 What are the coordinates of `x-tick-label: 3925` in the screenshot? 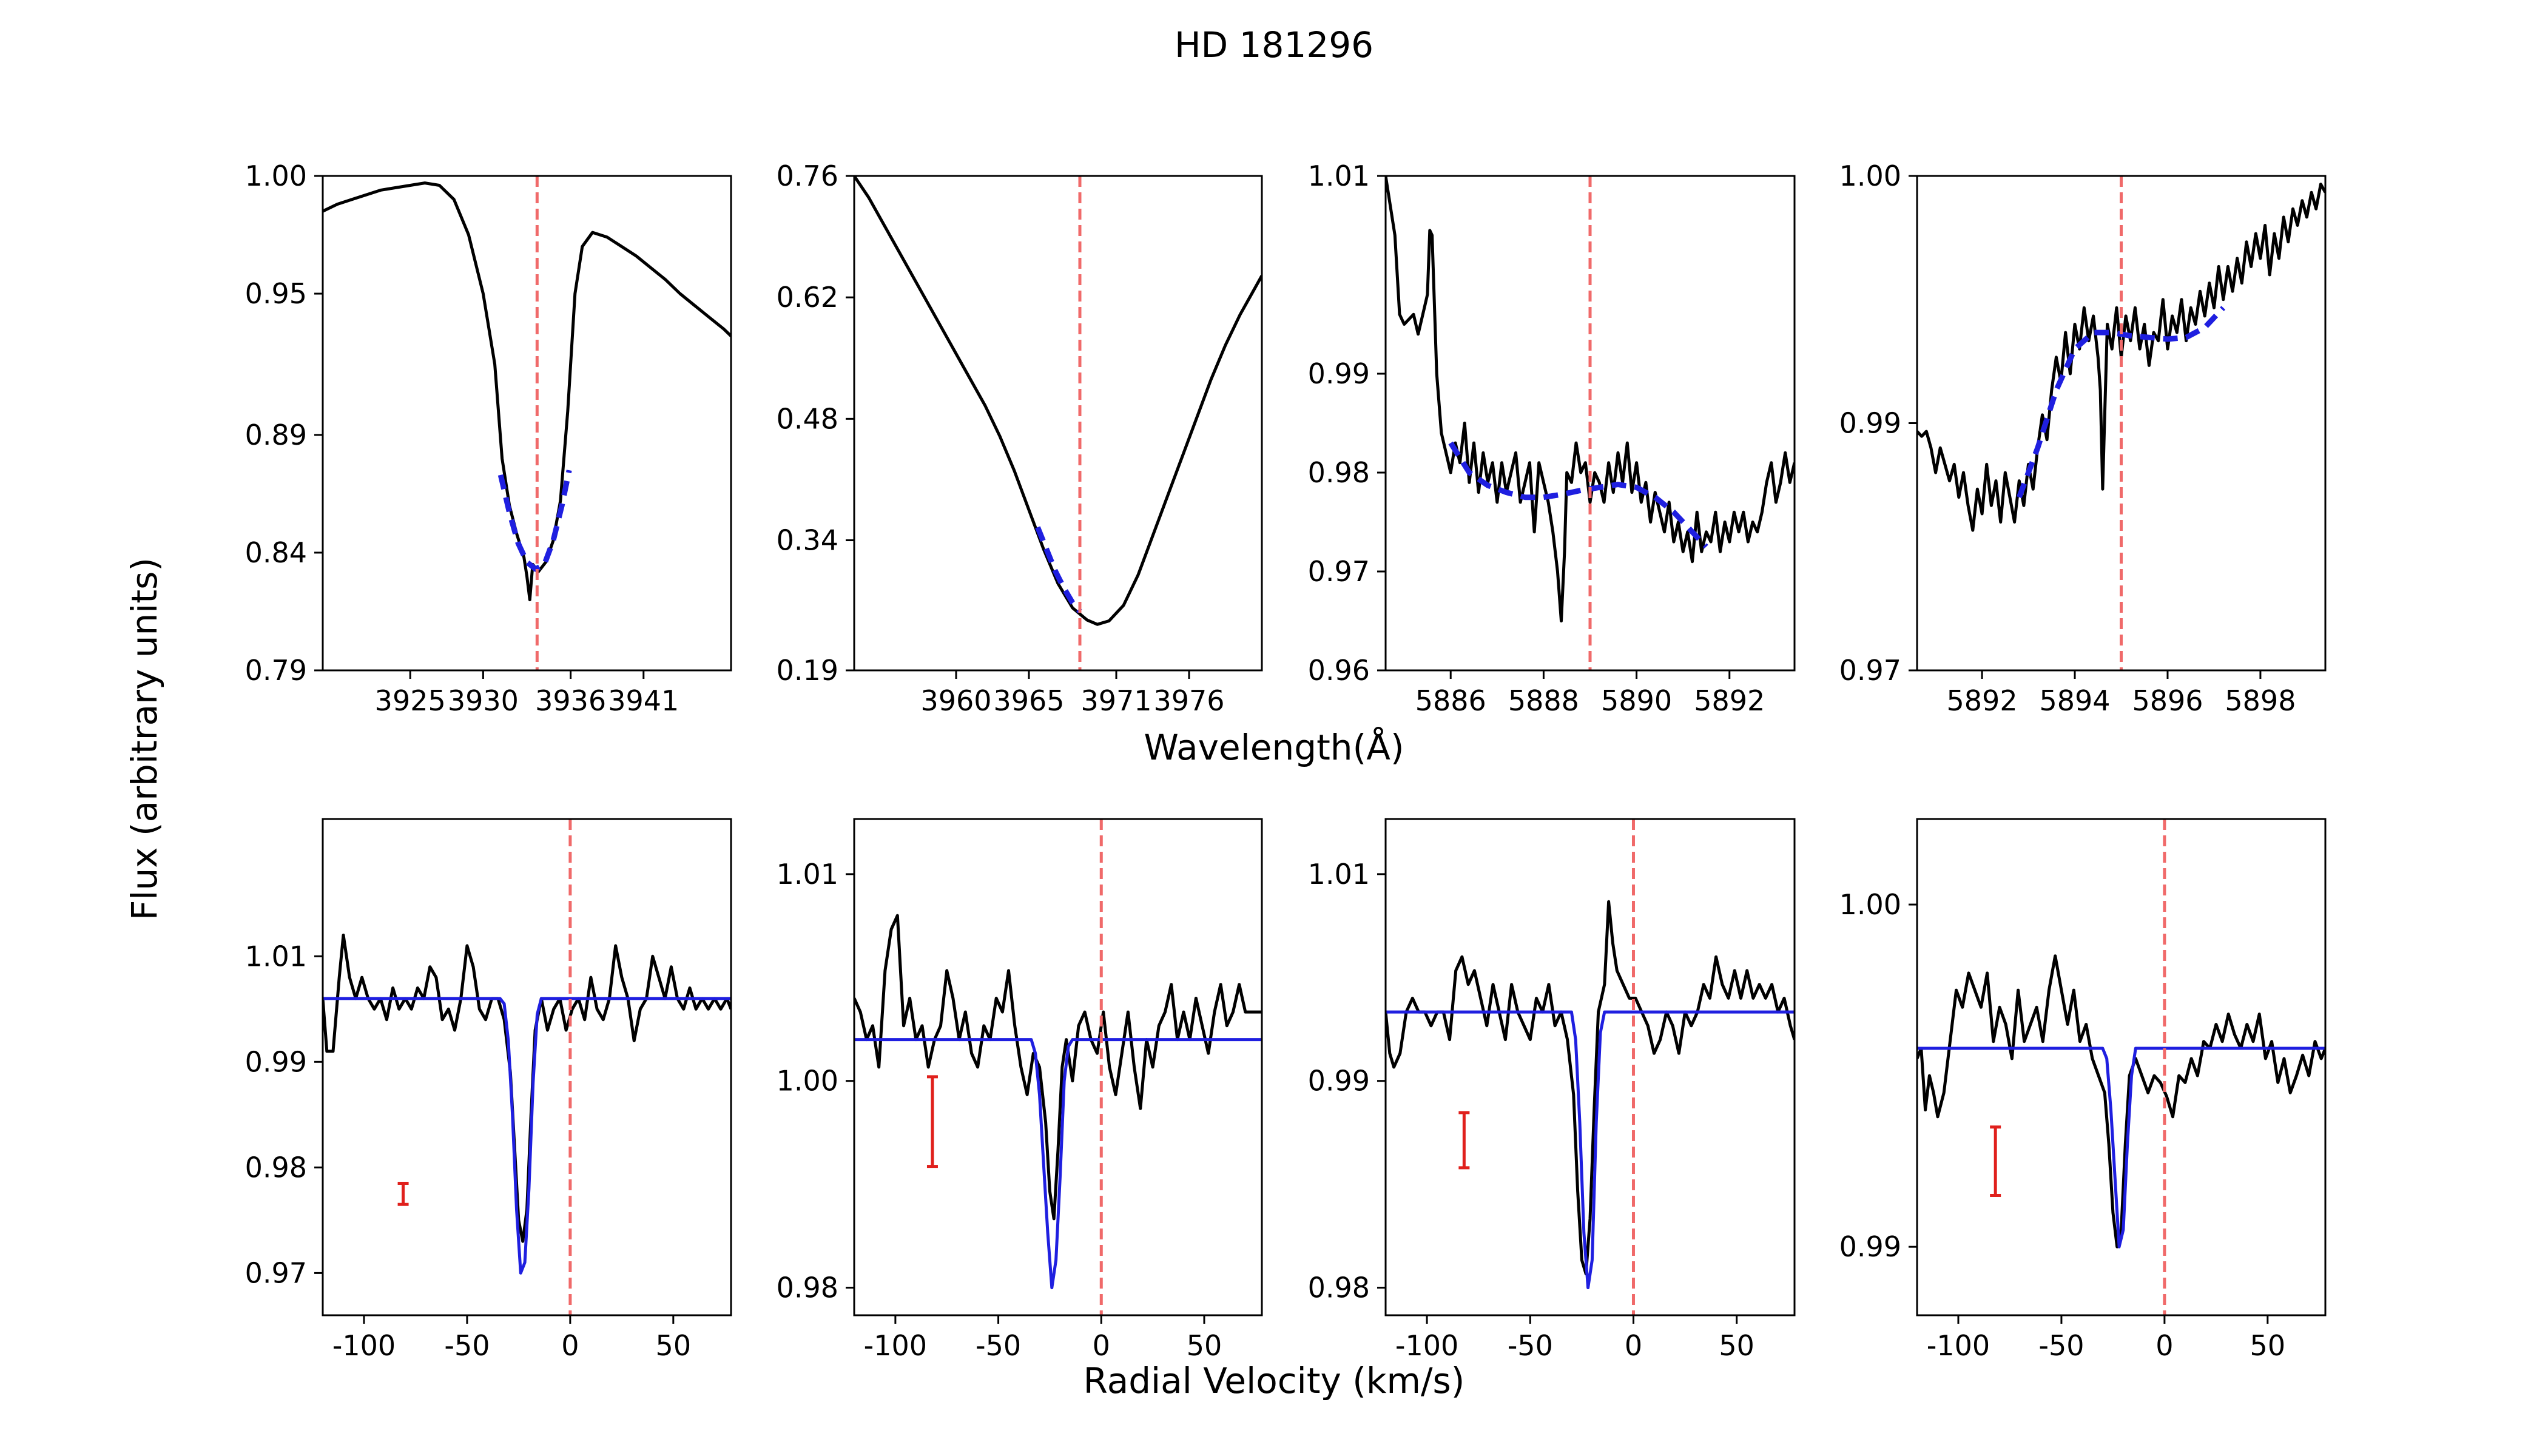 It's located at (410, 700).